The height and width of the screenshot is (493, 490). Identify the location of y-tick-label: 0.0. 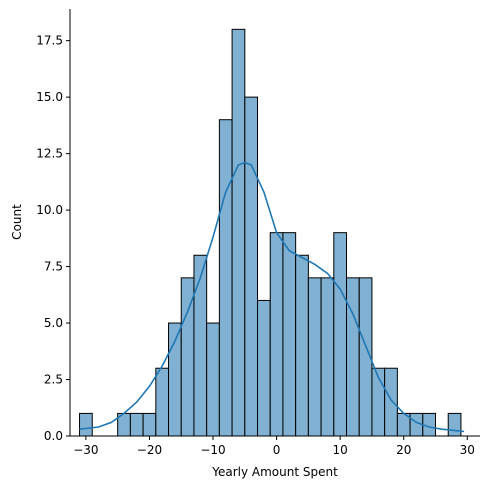
(53, 436).